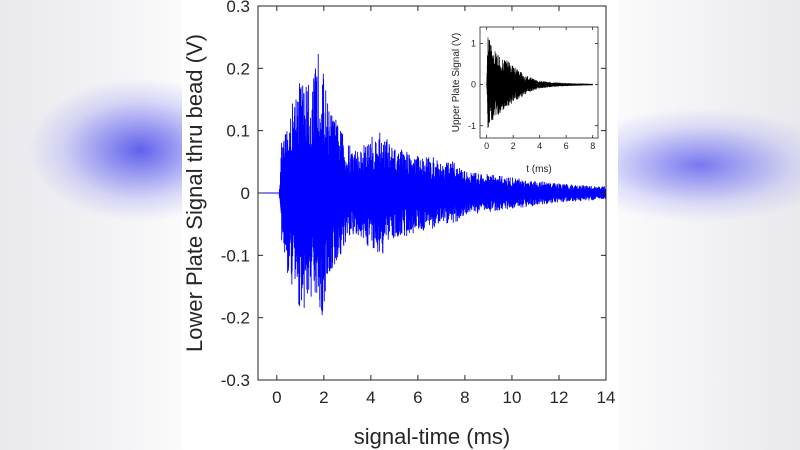 Image resolution: width=800 pixels, height=450 pixels. Describe the element at coordinates (539, 169) in the screenshot. I see `inset-x-axis-label: t (ms)` at that location.